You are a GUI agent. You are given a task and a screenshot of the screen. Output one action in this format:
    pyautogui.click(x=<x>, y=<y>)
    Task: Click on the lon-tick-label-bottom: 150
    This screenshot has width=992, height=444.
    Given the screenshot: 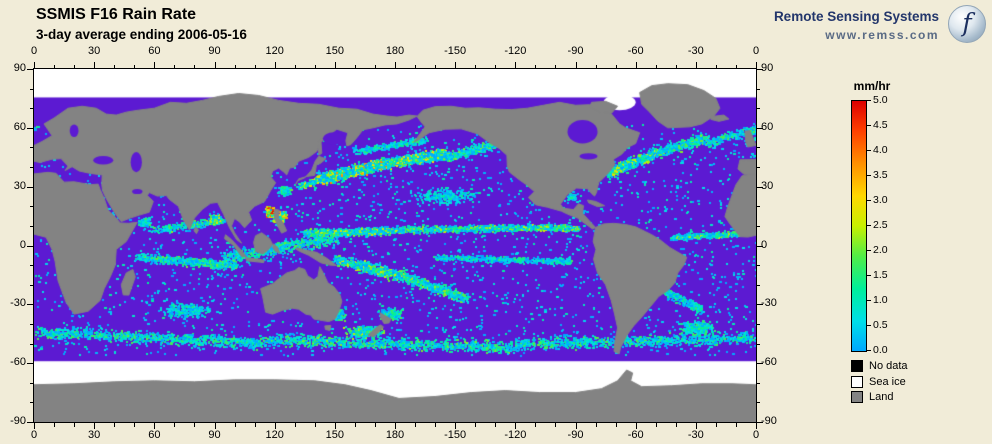 What is the action you would take?
    pyautogui.click(x=334, y=435)
    